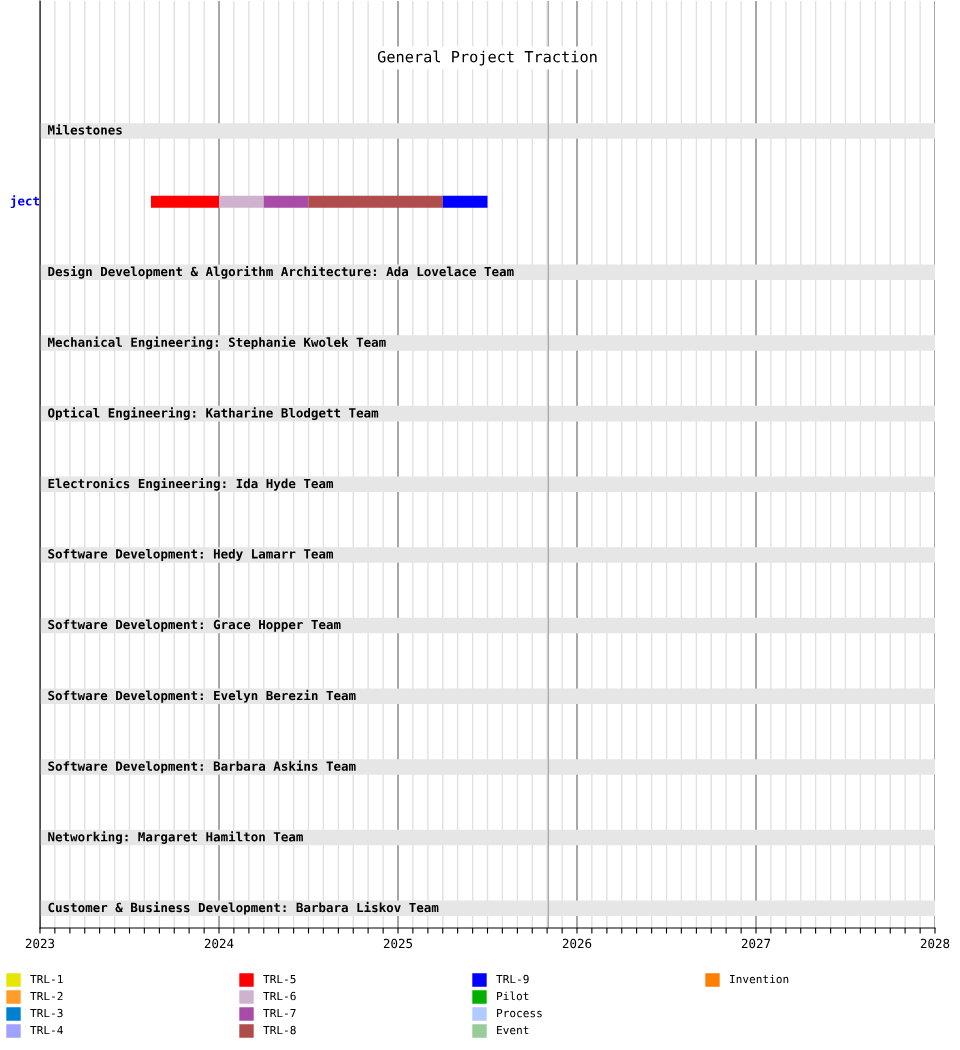 This screenshot has height=1050, width=960. What do you see at coordinates (487, 58) in the screenshot?
I see `chart-title: General Project Traction` at bounding box center [487, 58].